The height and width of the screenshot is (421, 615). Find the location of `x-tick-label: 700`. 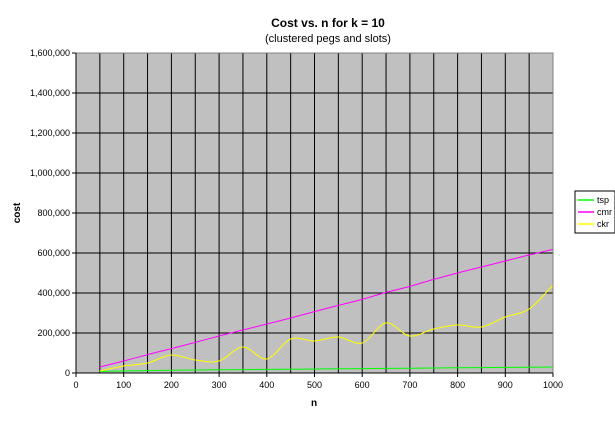

x-tick-label: 700 is located at coordinates (409, 385).